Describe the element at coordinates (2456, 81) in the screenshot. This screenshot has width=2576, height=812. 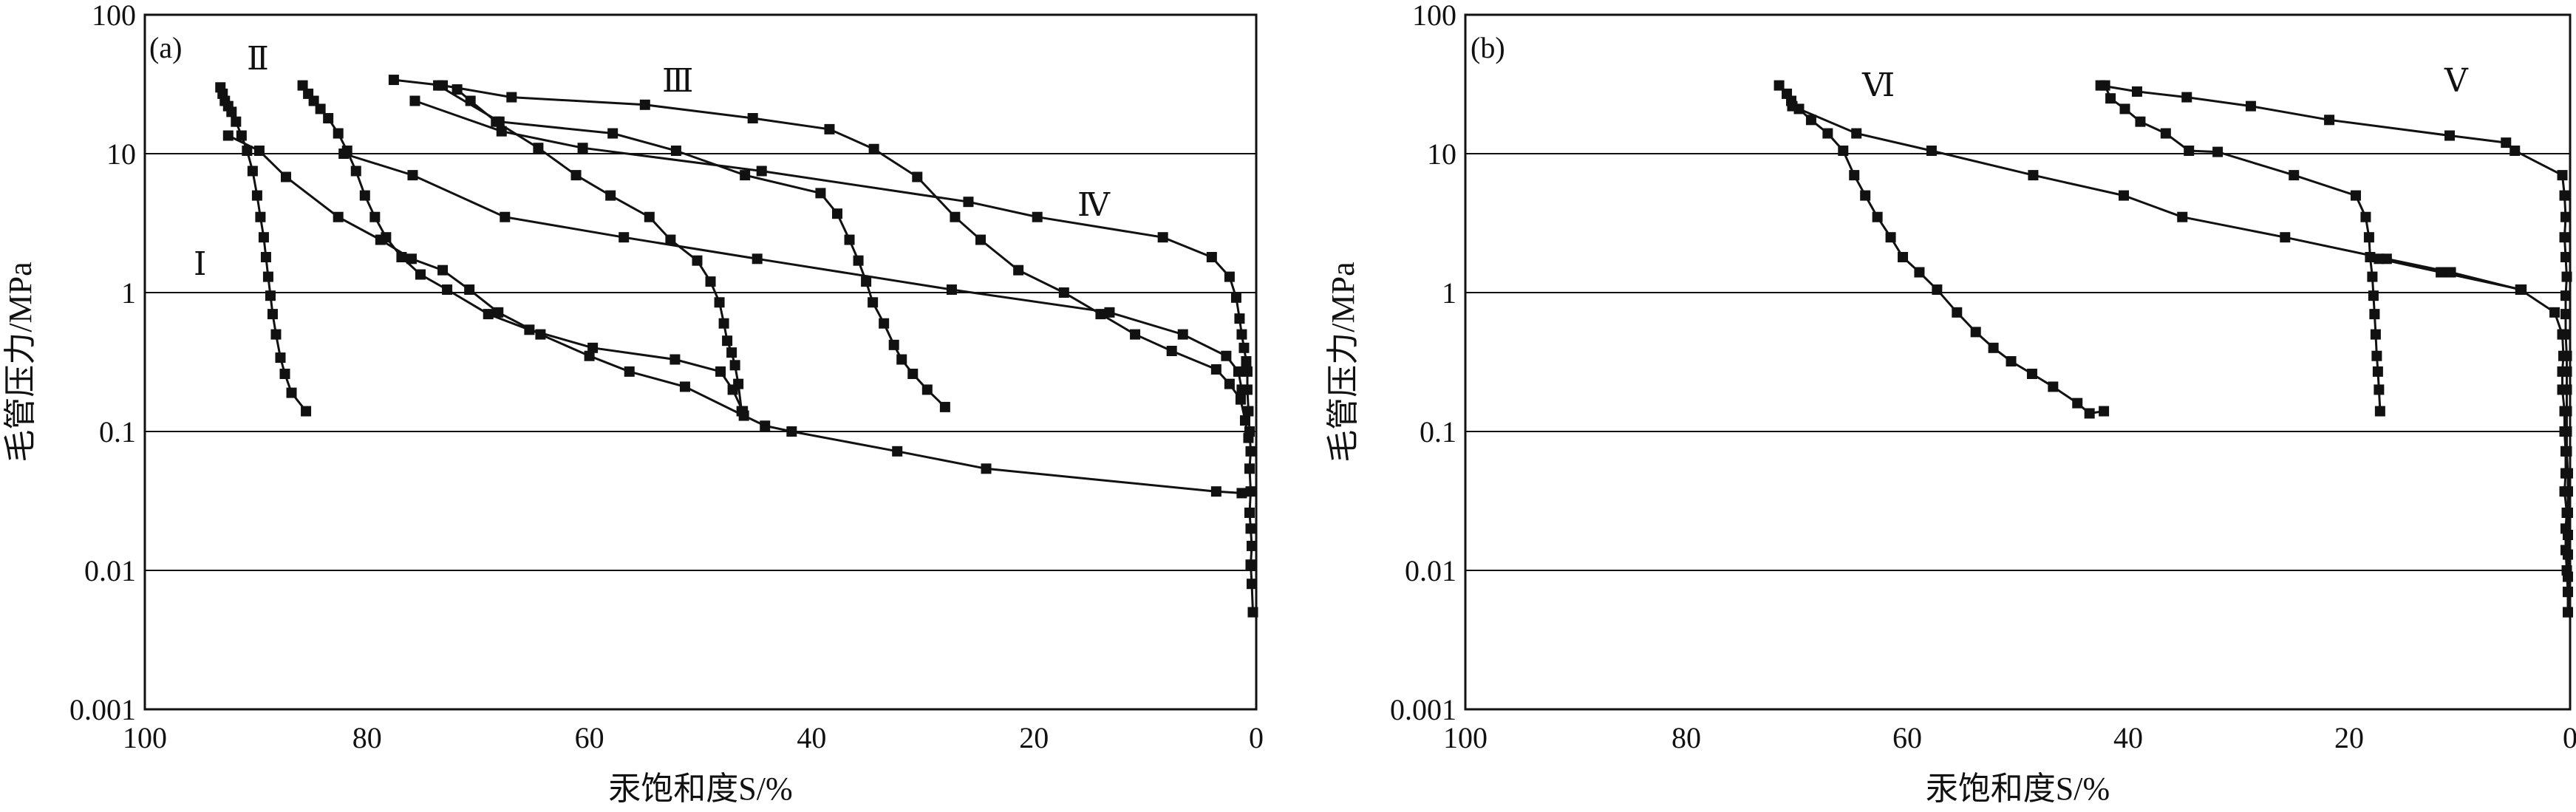
I see `curve-label-V: Ⅴ` at that location.